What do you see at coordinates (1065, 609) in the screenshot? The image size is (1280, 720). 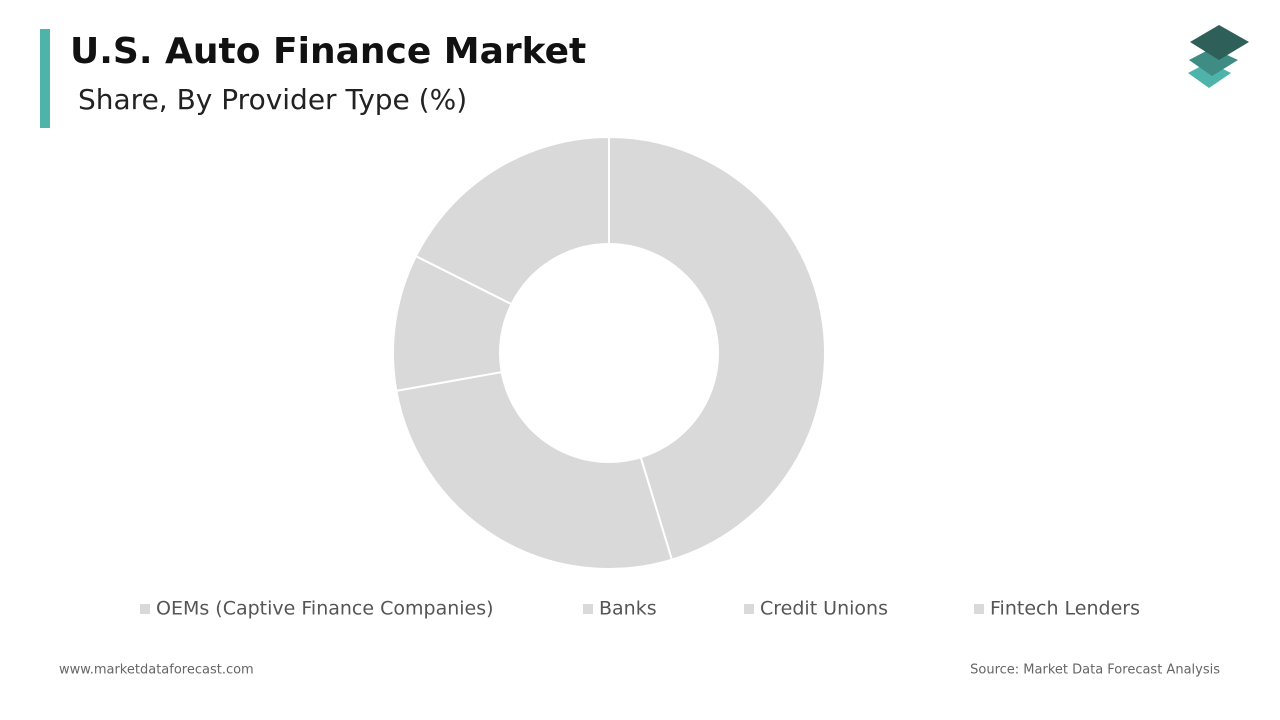 I see `legend-label: Fintech Lenders` at bounding box center [1065, 609].